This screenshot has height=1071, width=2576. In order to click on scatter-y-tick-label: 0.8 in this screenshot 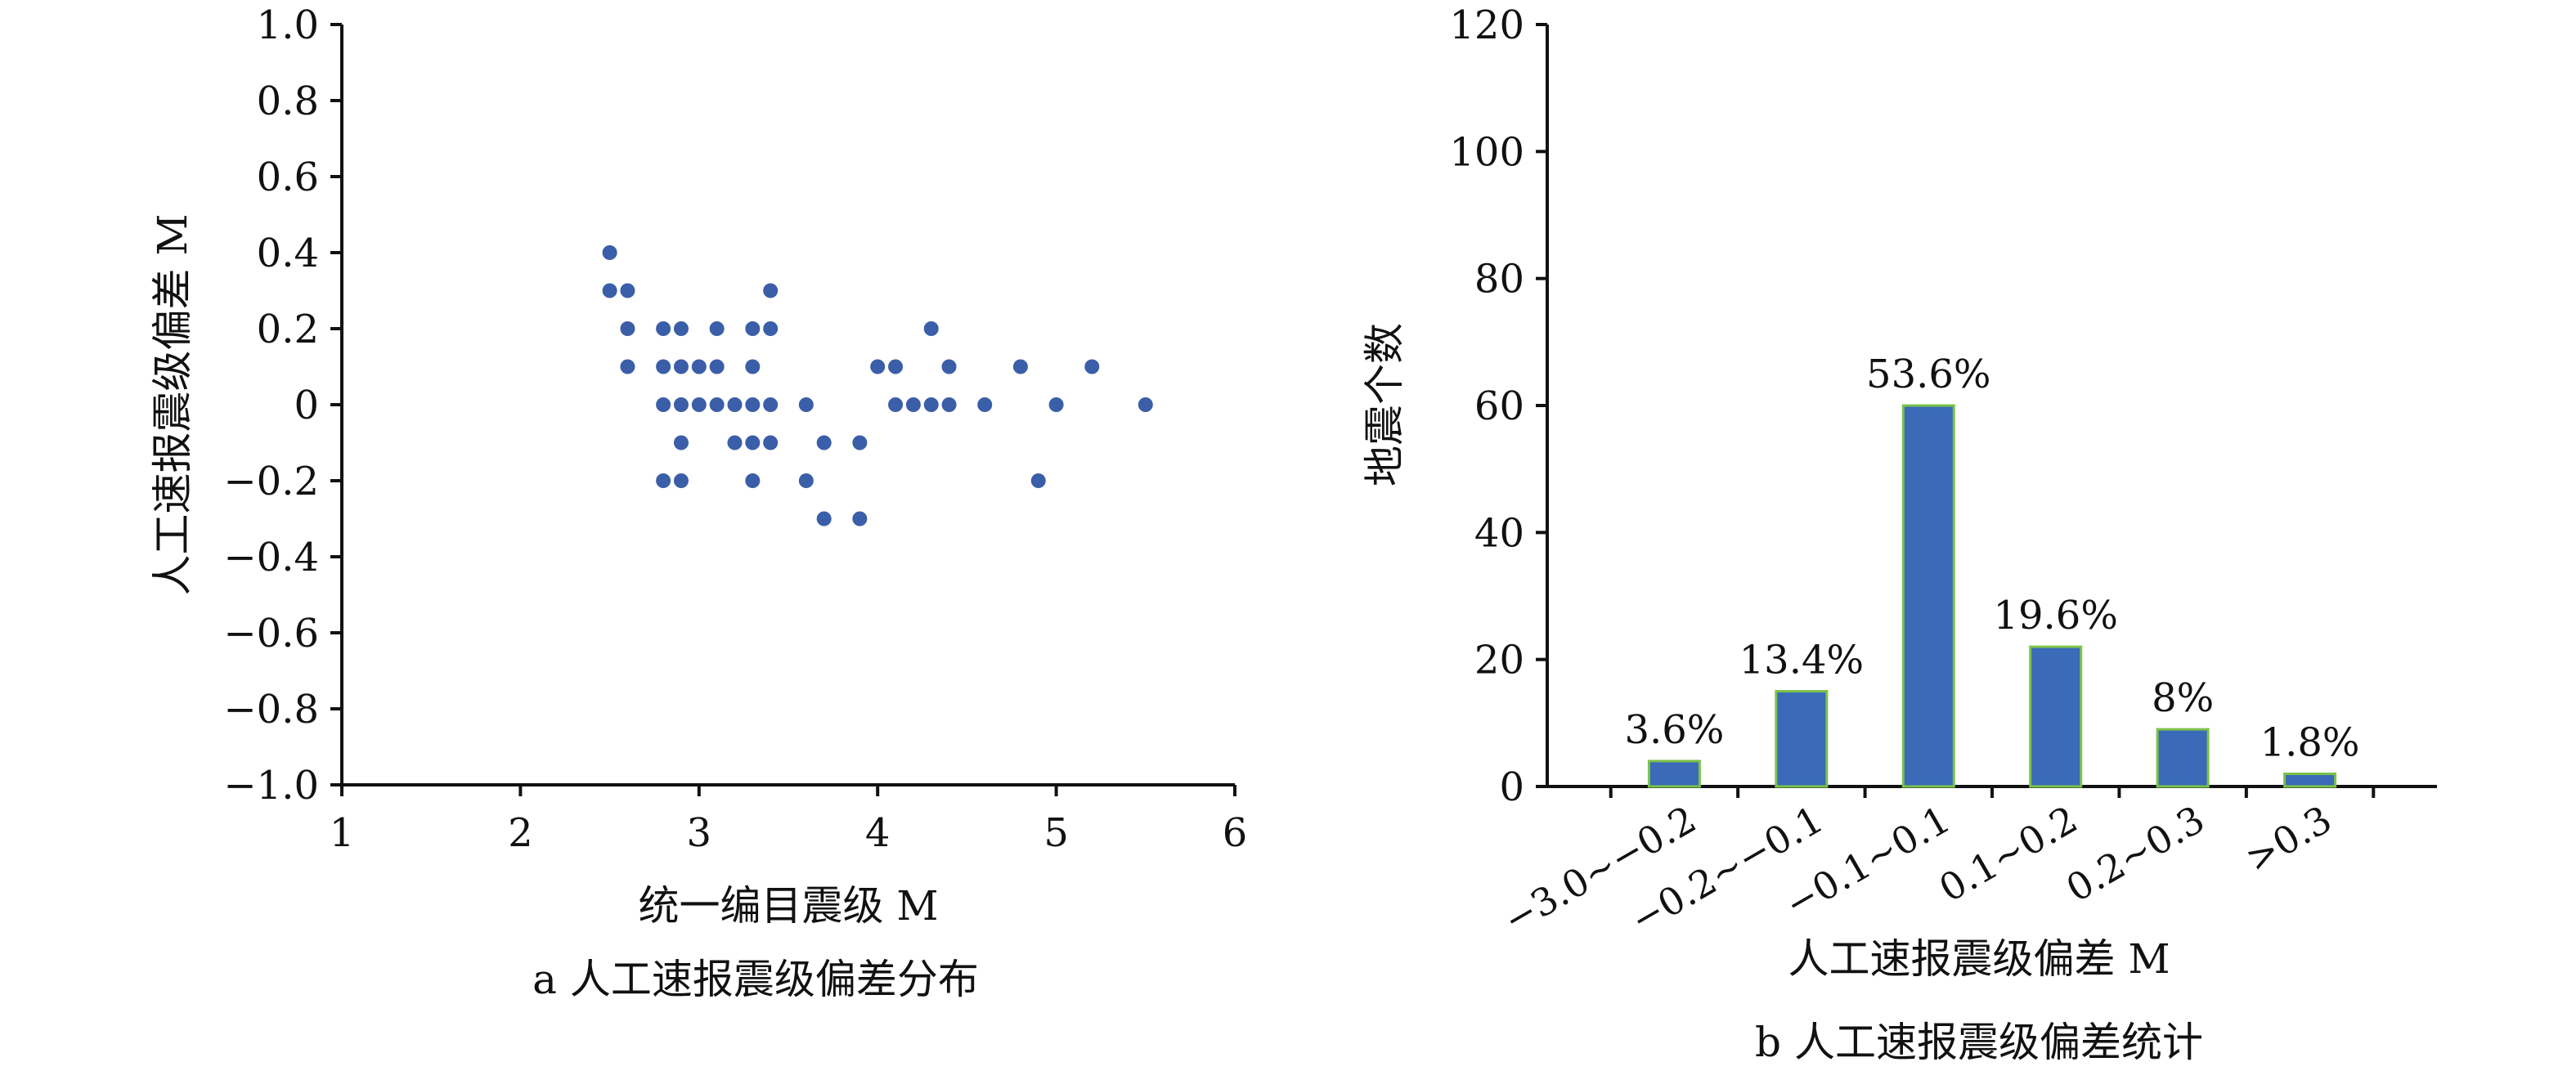, I will do `click(288, 101)`.